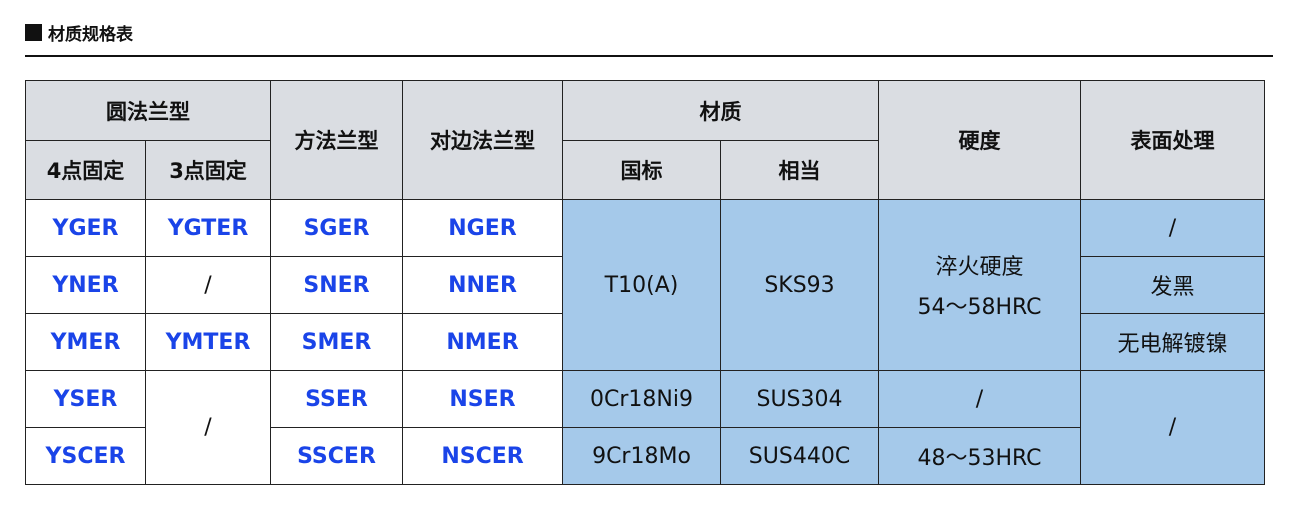 This screenshot has height=526, width=1300. What do you see at coordinates (979, 399) in the screenshot?
I see `cell-hardness: /` at bounding box center [979, 399].